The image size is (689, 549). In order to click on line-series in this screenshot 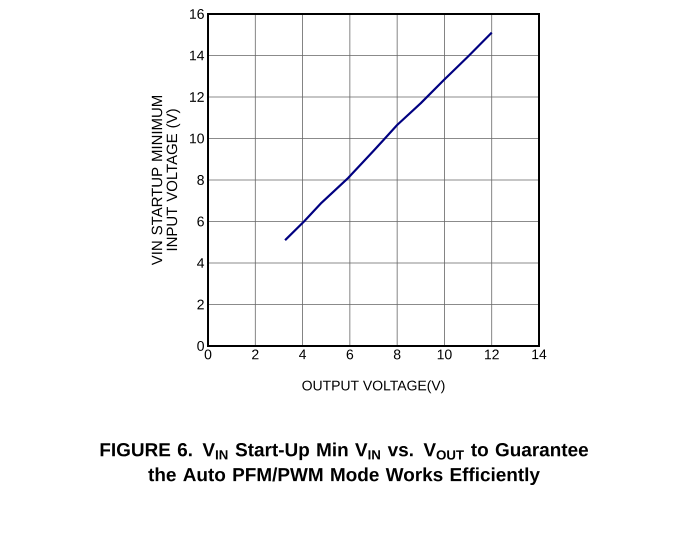, I will do `click(388, 137)`.